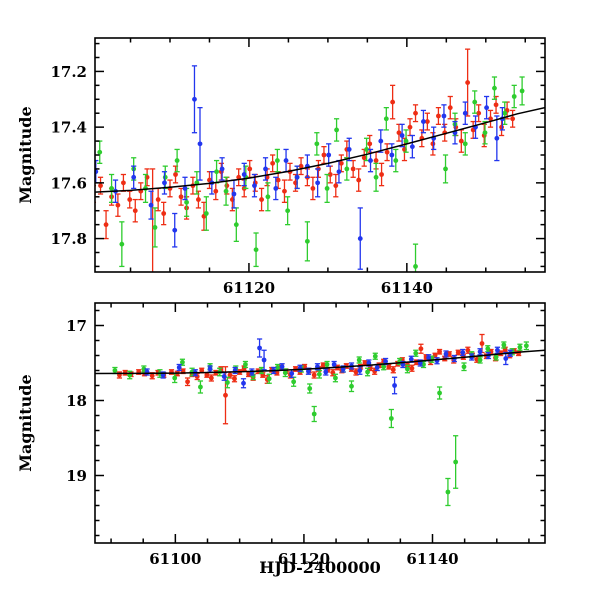 This screenshot has width=600, height=604. Describe the element at coordinates (25, 422) in the screenshot. I see `y-axis-label-bottom: Magnitude` at that location.